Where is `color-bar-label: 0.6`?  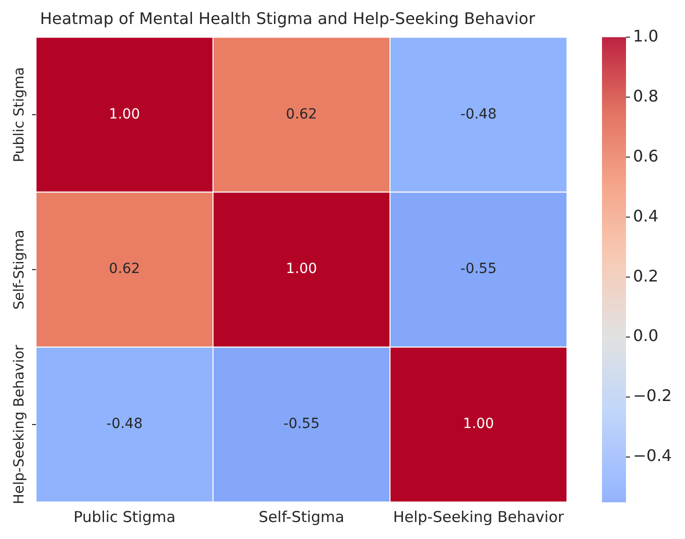 color-bar-label: 0.6 is located at coordinates (645, 156).